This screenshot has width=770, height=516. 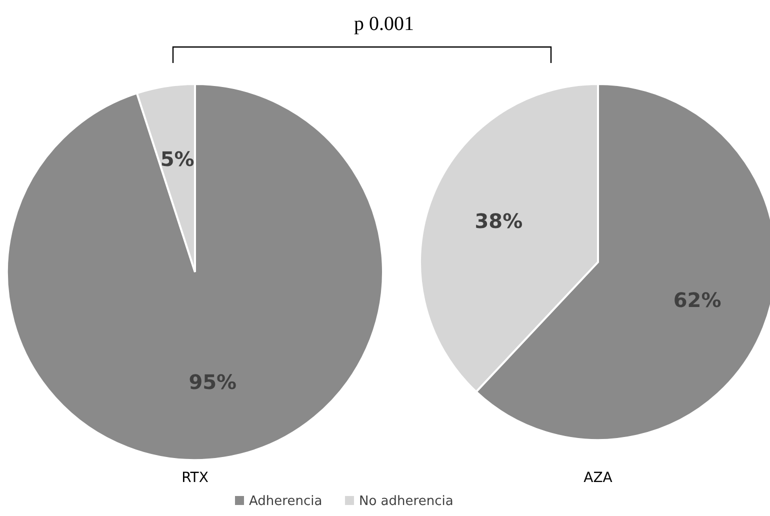 I want to click on data-label: 62%, so click(x=697, y=300).